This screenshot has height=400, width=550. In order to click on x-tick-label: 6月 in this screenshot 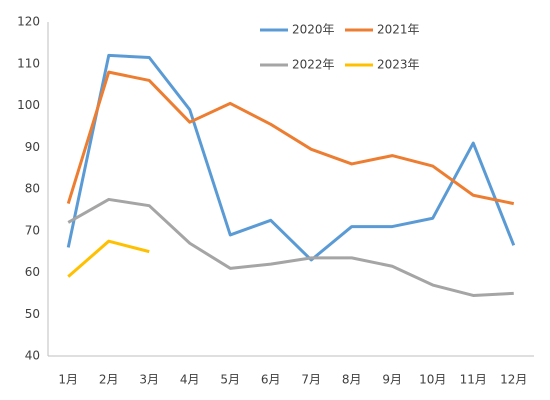, I will do `click(271, 380)`.